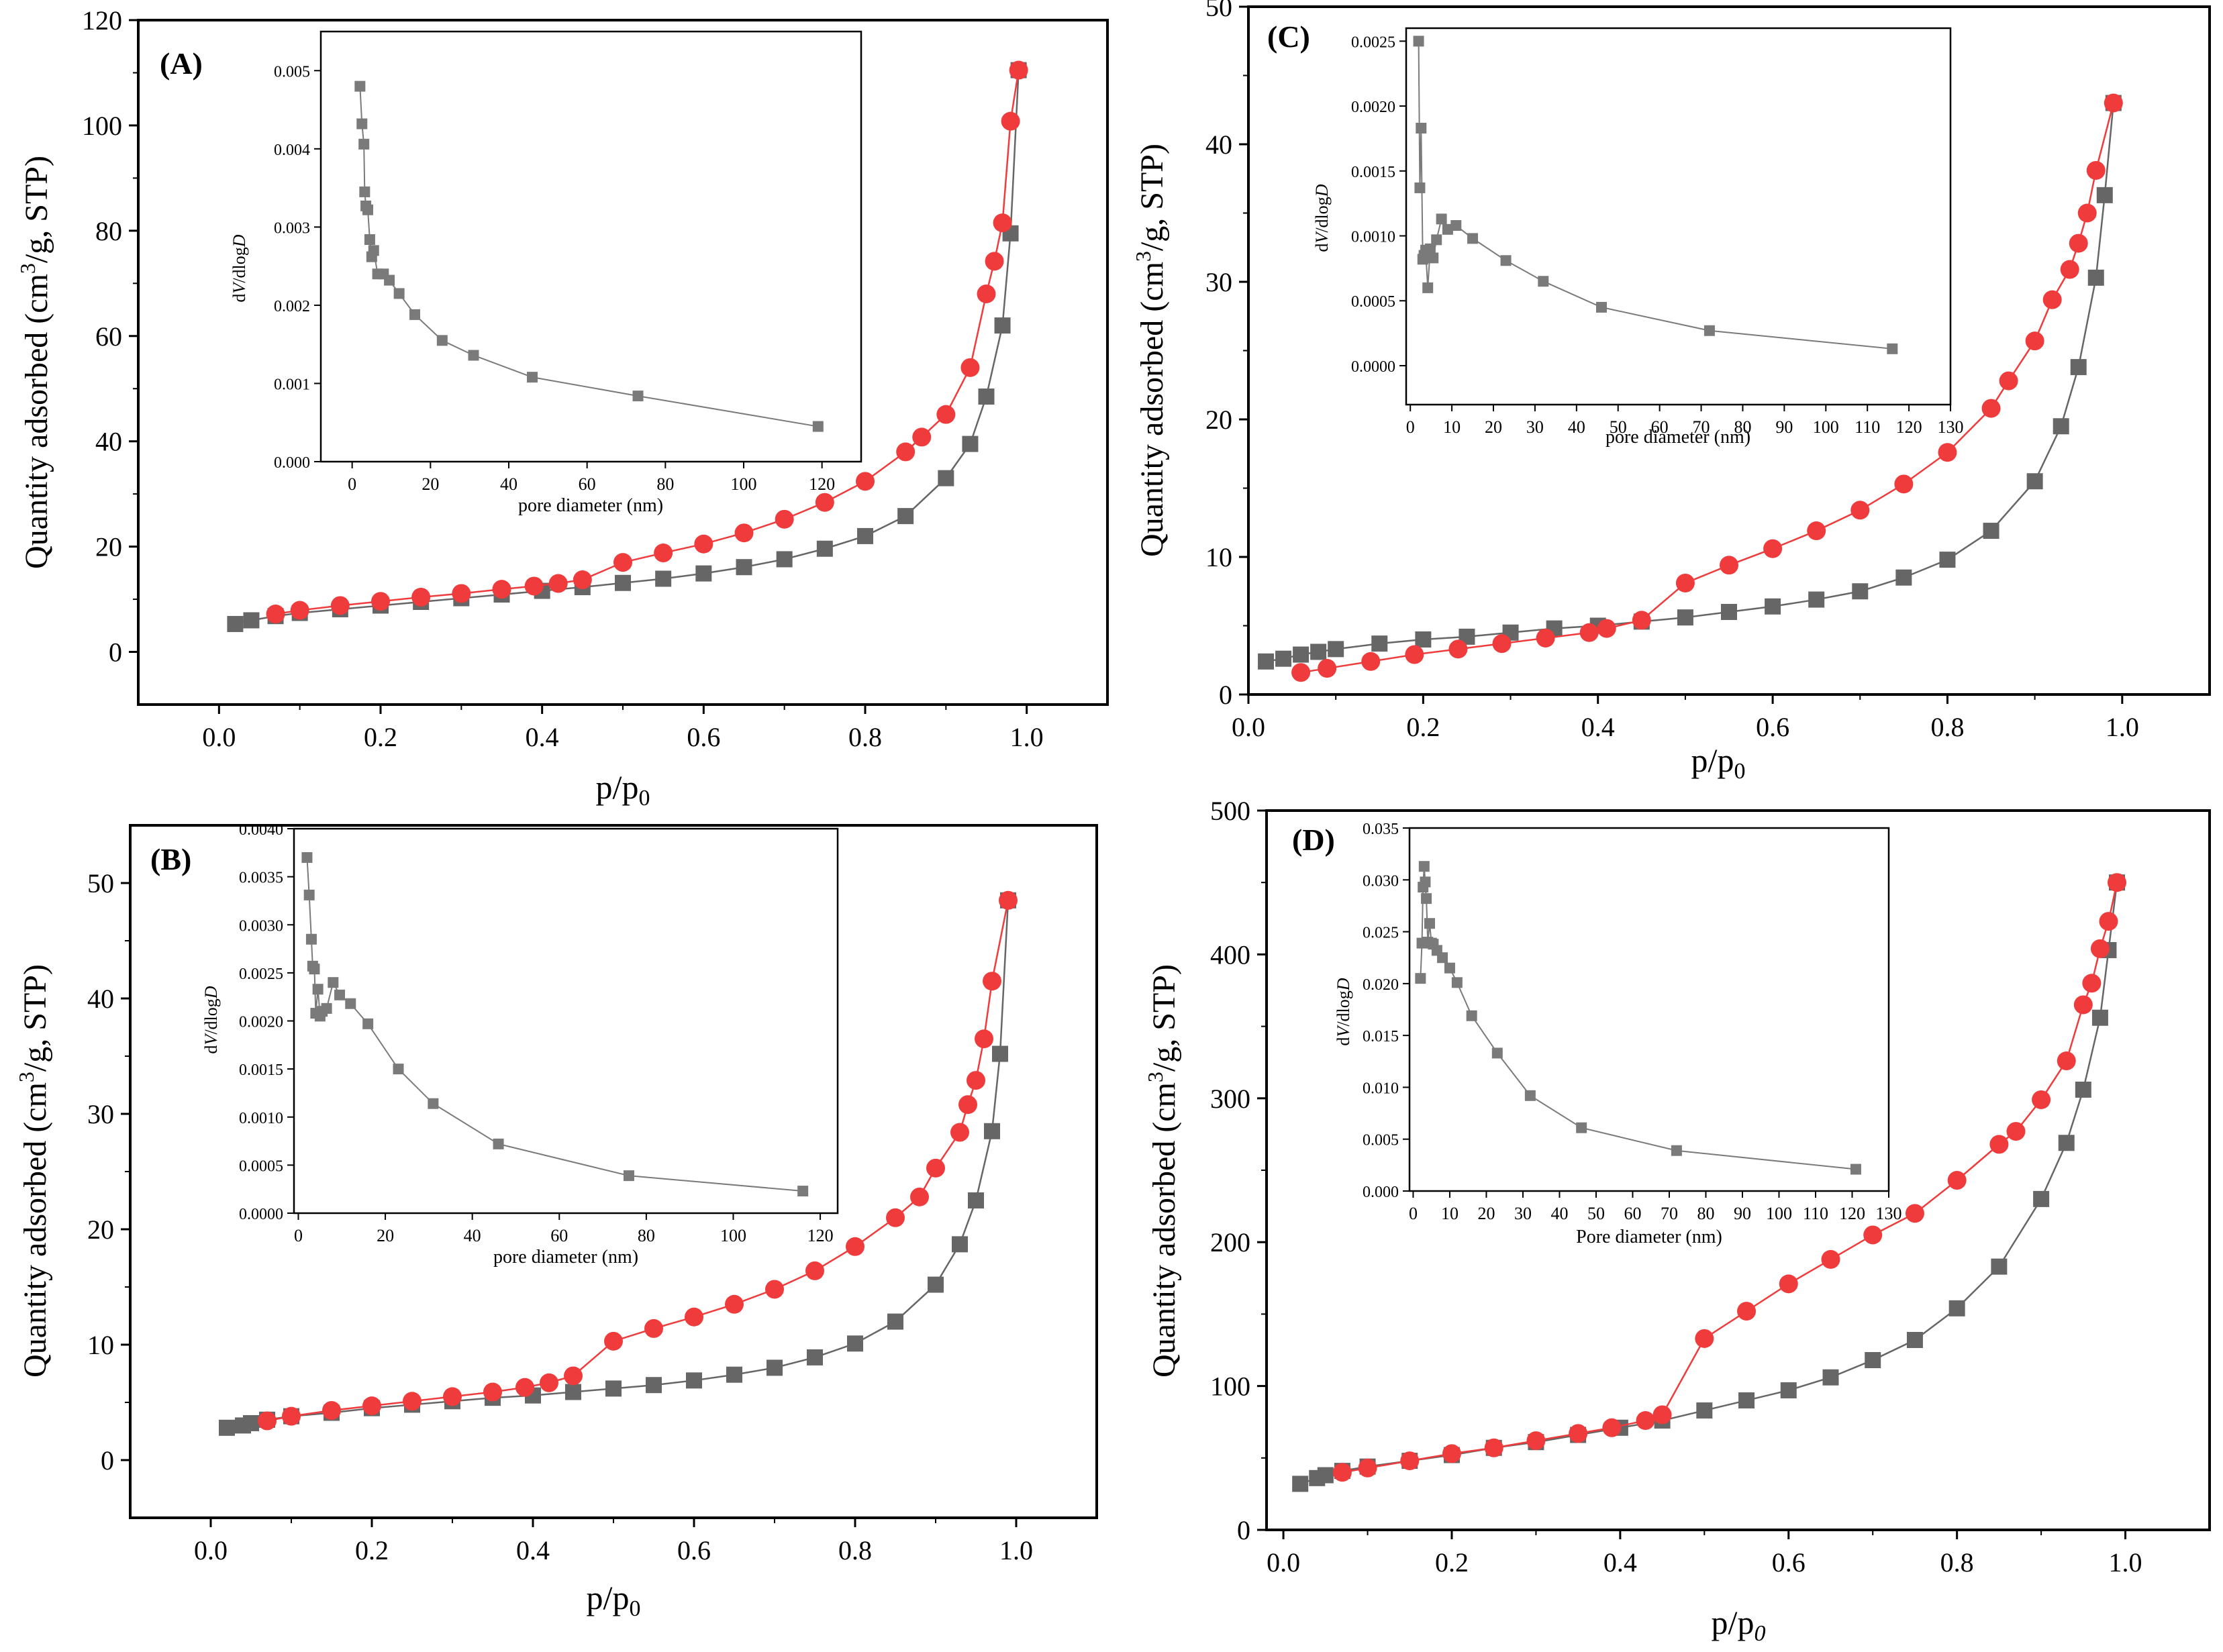 Image resolution: width=2223 pixels, height=1652 pixels. Describe the element at coordinates (1867, 427) in the screenshot. I see `inset-x-tick-label: 110` at that location.